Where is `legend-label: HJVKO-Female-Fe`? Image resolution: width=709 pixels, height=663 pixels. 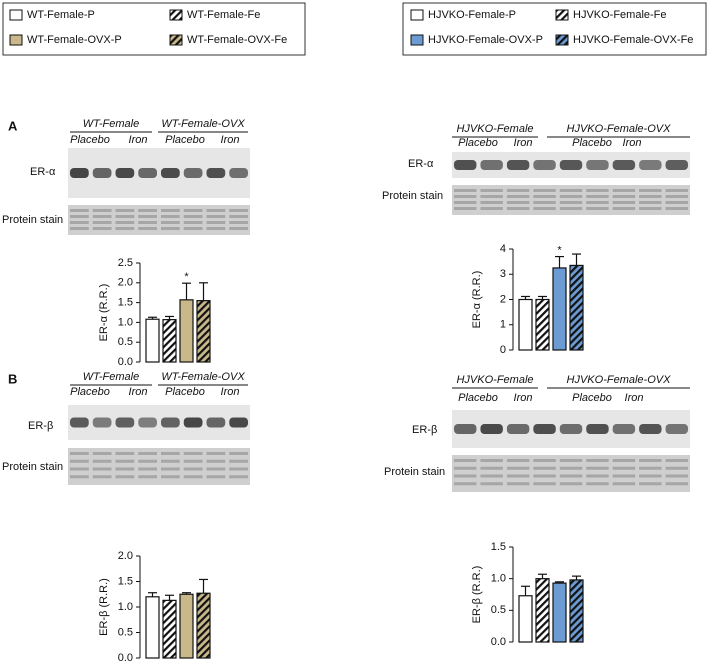
legend-label: HJVKO-Female-Fe is located at coordinates (620, 15).